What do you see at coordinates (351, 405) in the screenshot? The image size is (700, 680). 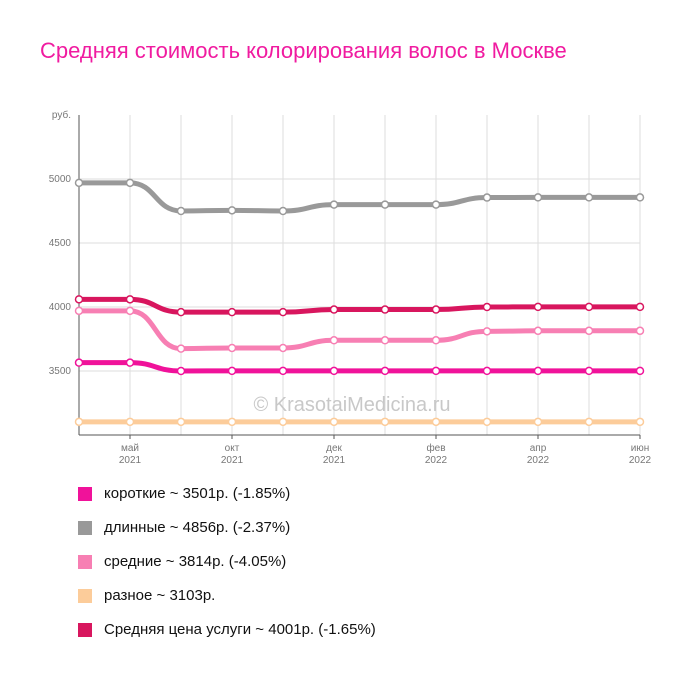 I see `watermark: © KrasotaiMedicina.ru` at bounding box center [351, 405].